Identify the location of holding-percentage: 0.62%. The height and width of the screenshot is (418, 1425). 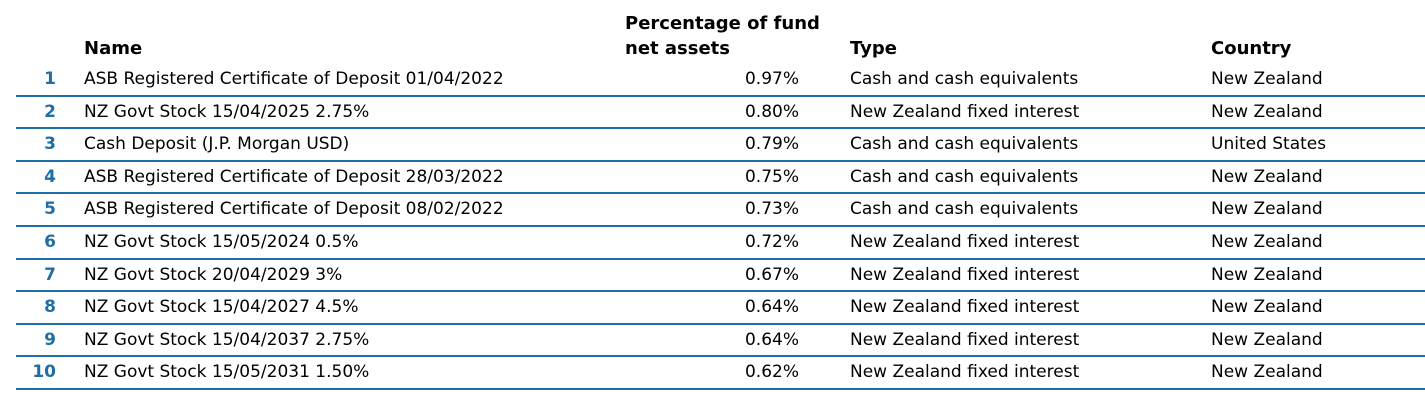
(771, 372).